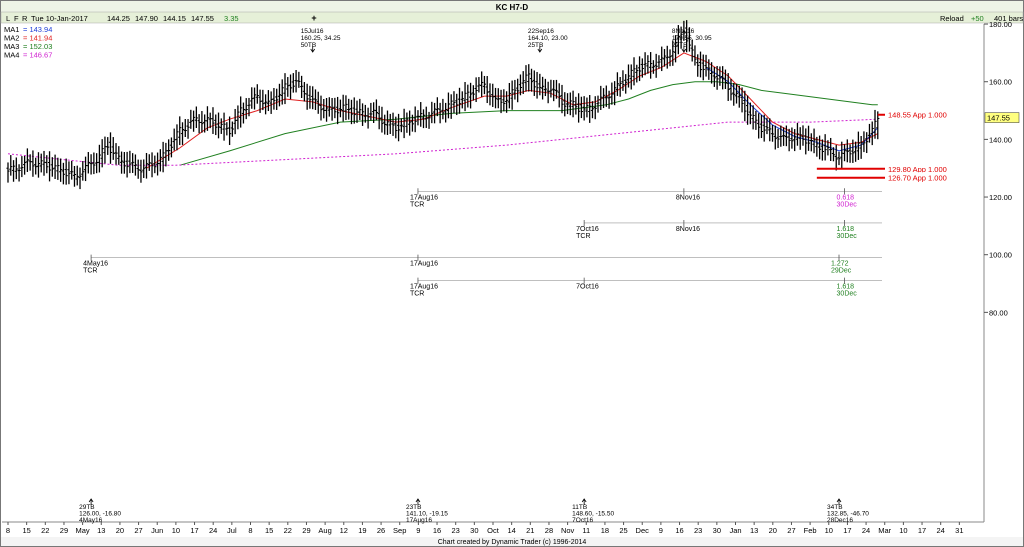 This screenshot has width=1024, height=547. What do you see at coordinates (100, 514) in the screenshot?
I see `swing-low-label: 126.00, -16.80` at bounding box center [100, 514].